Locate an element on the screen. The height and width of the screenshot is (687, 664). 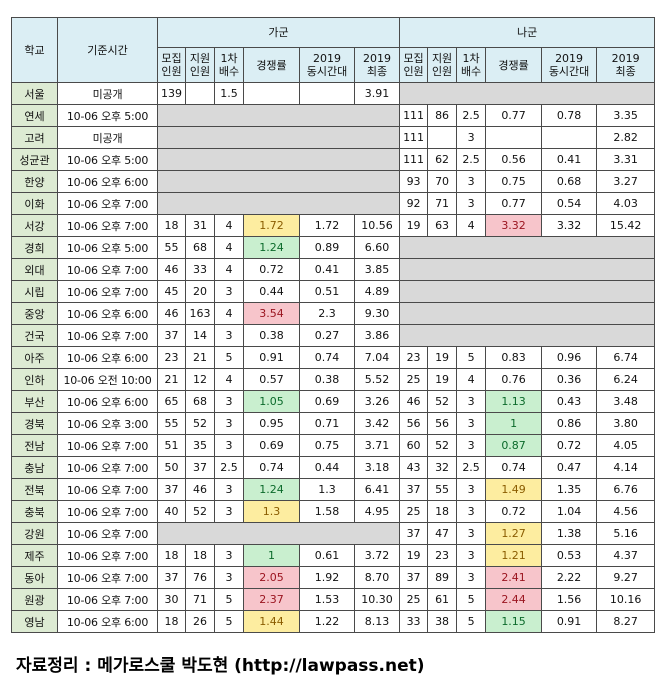
na-competition-rate-cell: 0.75 is located at coordinates (514, 181).